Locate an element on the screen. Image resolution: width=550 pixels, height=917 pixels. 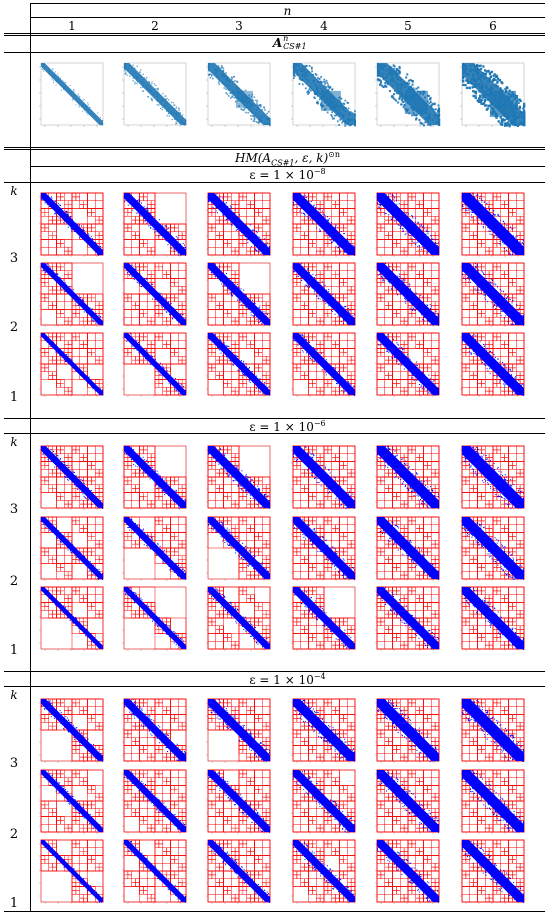
rule-under-cols is located at coordinates (274, 33).